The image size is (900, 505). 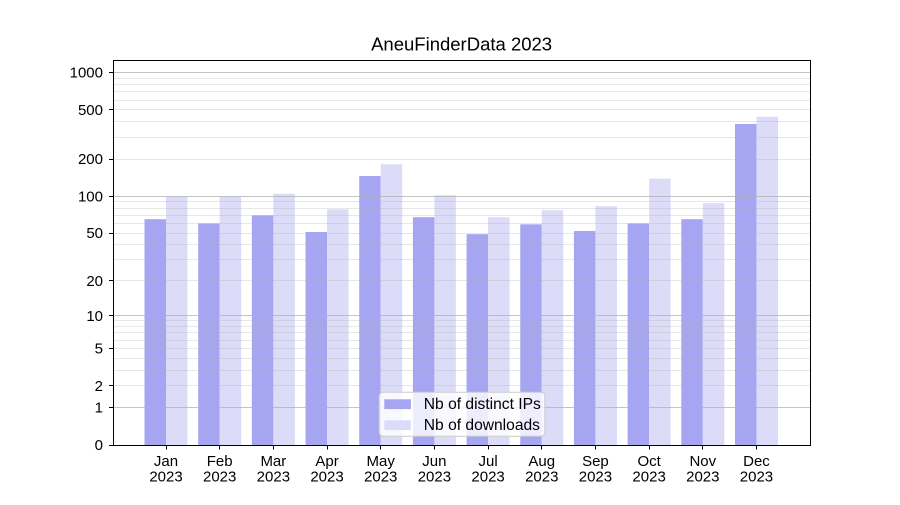 I want to click on svg-text: 1, so click(x=99, y=408).